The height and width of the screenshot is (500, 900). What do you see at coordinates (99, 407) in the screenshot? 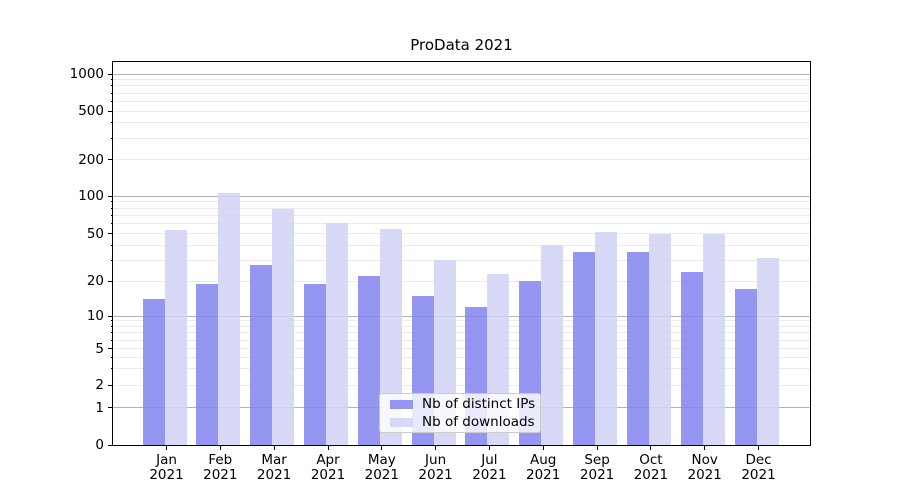
I see `y-tick-label: 1` at bounding box center [99, 407].